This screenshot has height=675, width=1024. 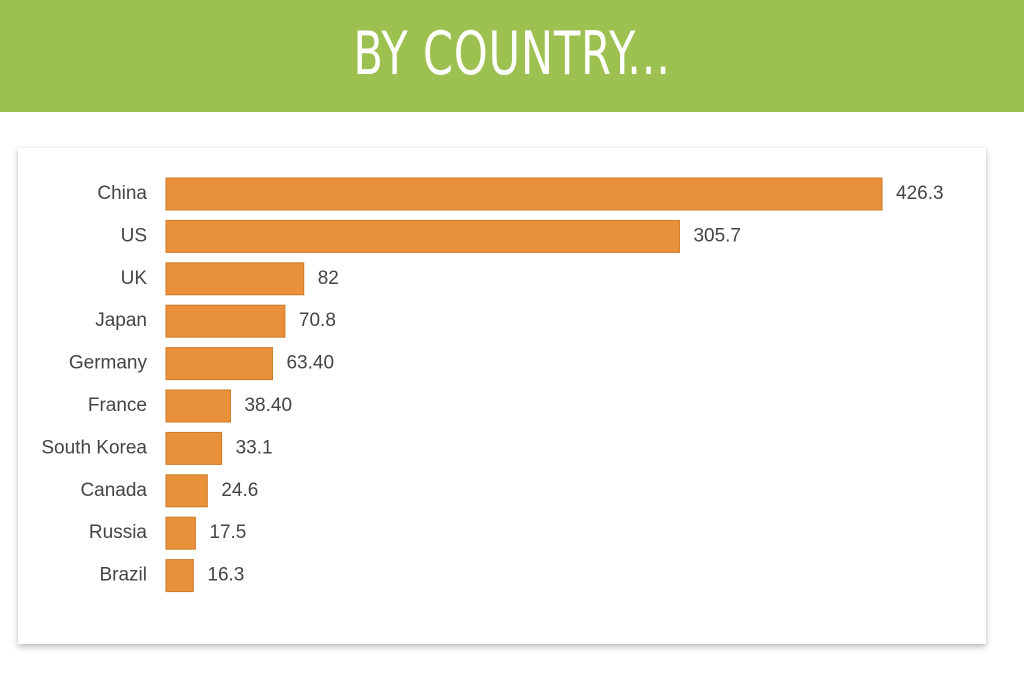 What do you see at coordinates (254, 447) in the screenshot?
I see `data-label: 33.1` at bounding box center [254, 447].